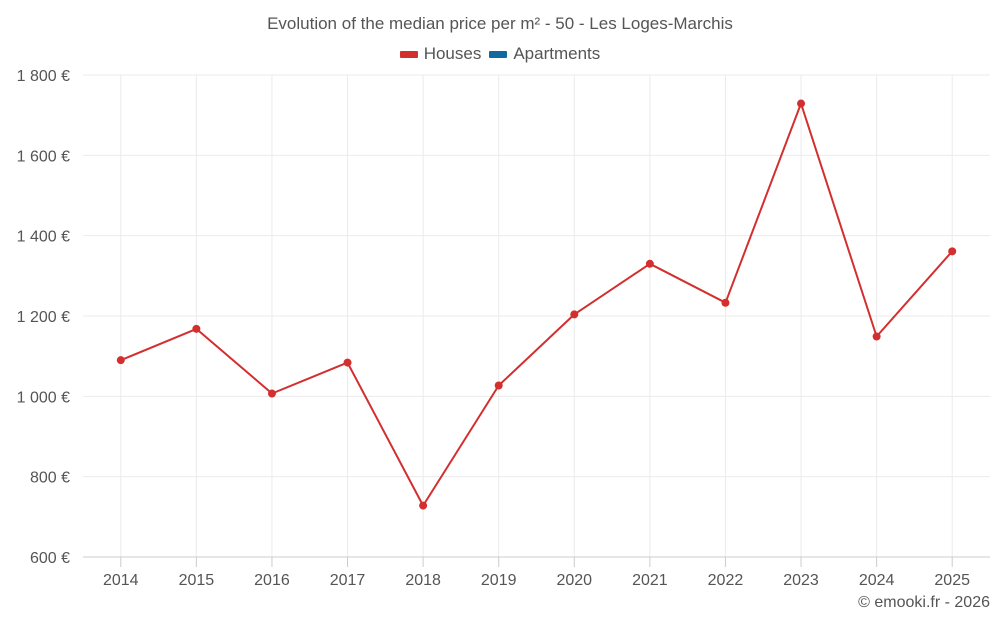  What do you see at coordinates (557, 53) in the screenshot?
I see `legend-label-apartments: Apartments` at bounding box center [557, 53].